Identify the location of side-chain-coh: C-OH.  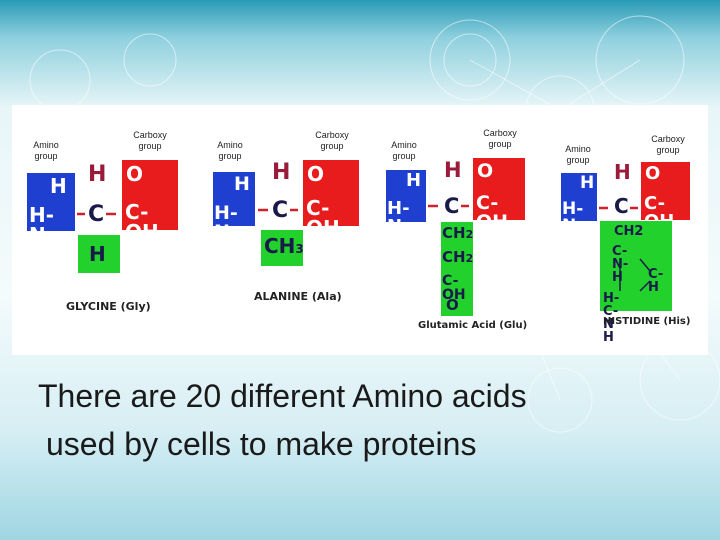
(454, 288).